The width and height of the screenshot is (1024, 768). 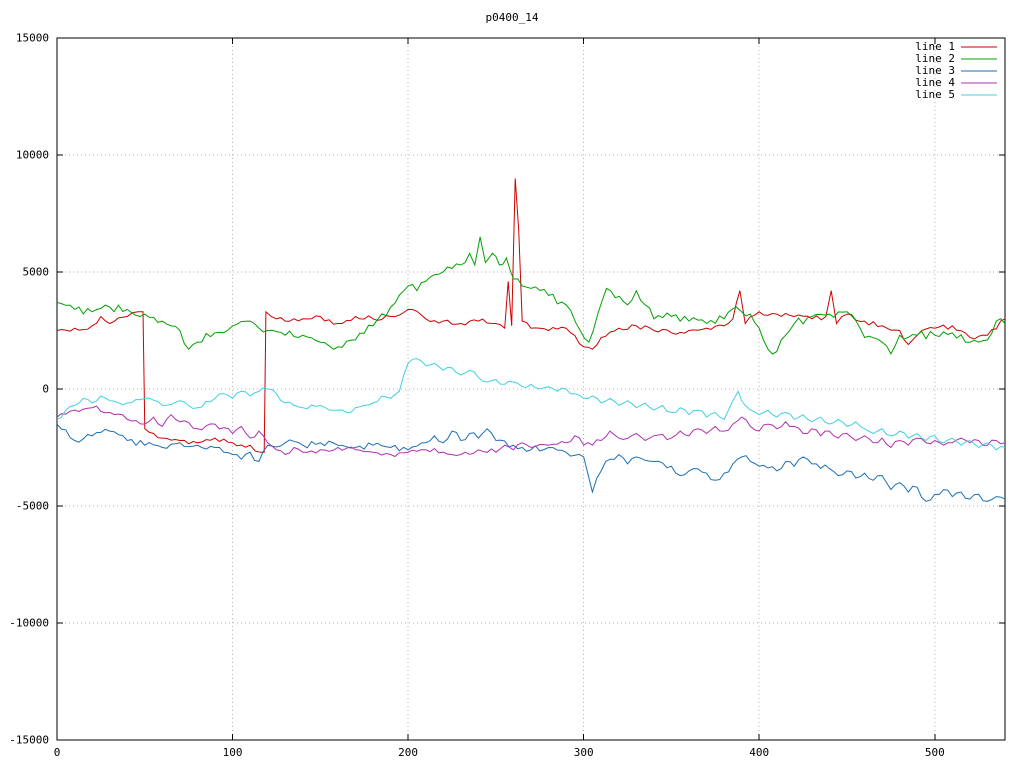 I want to click on y-tick-label: 10000, so click(x=32, y=155).